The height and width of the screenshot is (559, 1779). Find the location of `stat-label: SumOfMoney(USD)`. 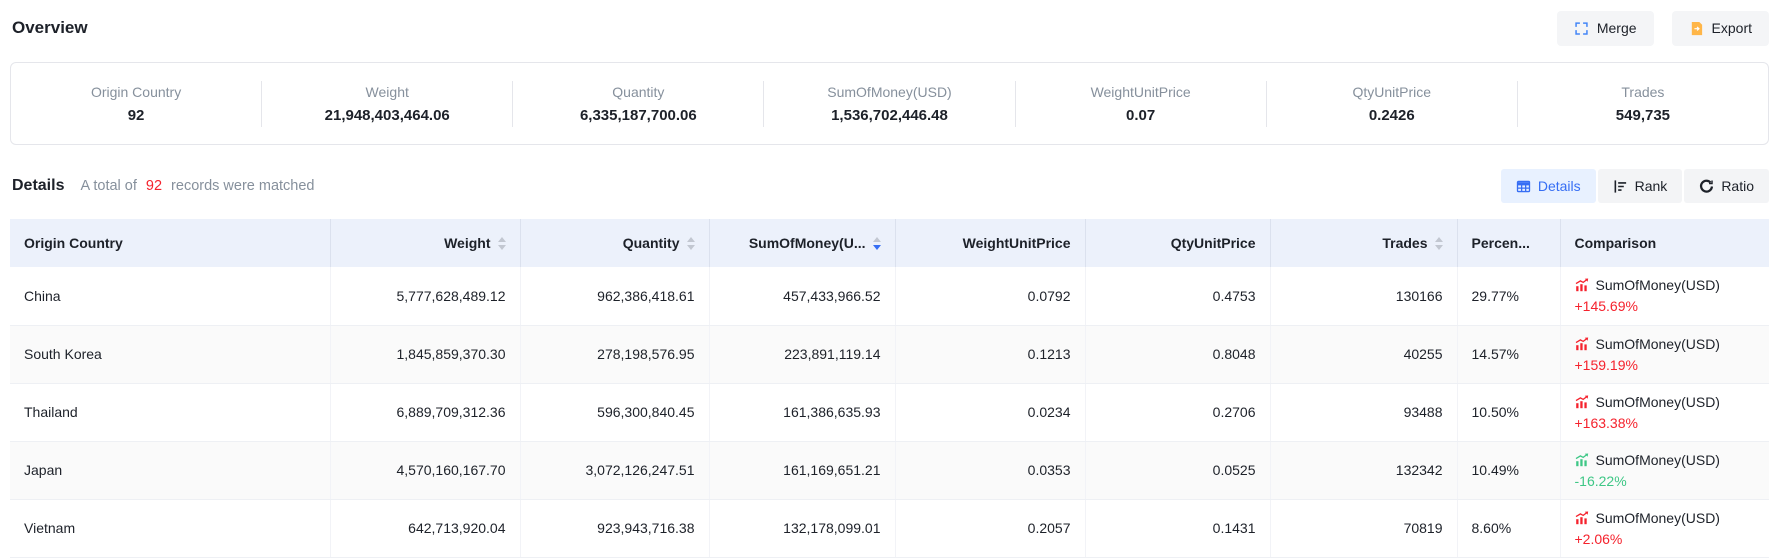

stat-label: SumOfMoney(USD) is located at coordinates (889, 91).